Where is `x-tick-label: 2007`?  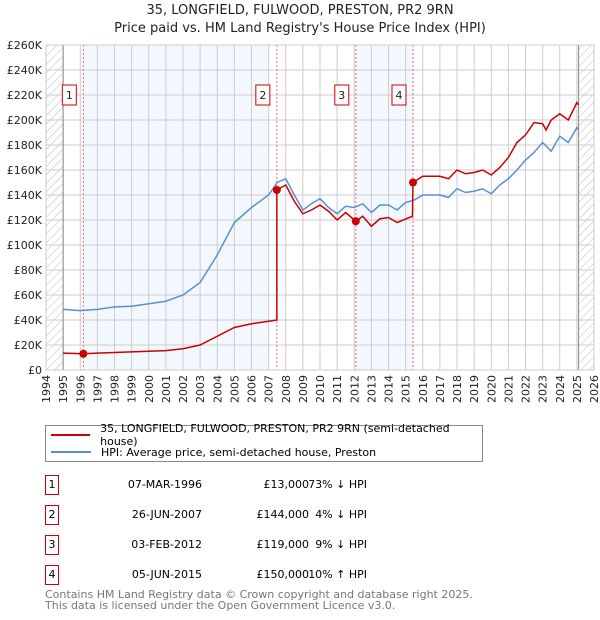 x-tick-label: 2007 is located at coordinates (269, 389).